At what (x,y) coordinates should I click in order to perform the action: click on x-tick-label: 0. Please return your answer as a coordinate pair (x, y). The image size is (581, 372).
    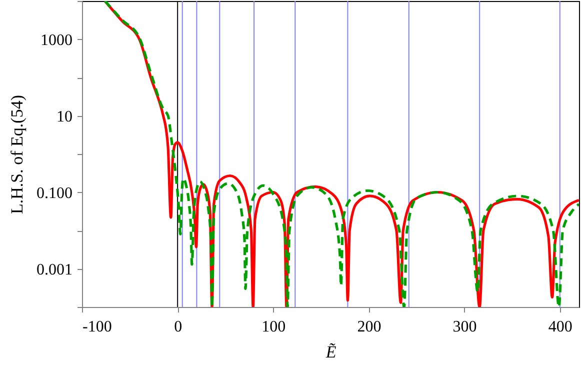
    Looking at the image, I should click on (178, 327).